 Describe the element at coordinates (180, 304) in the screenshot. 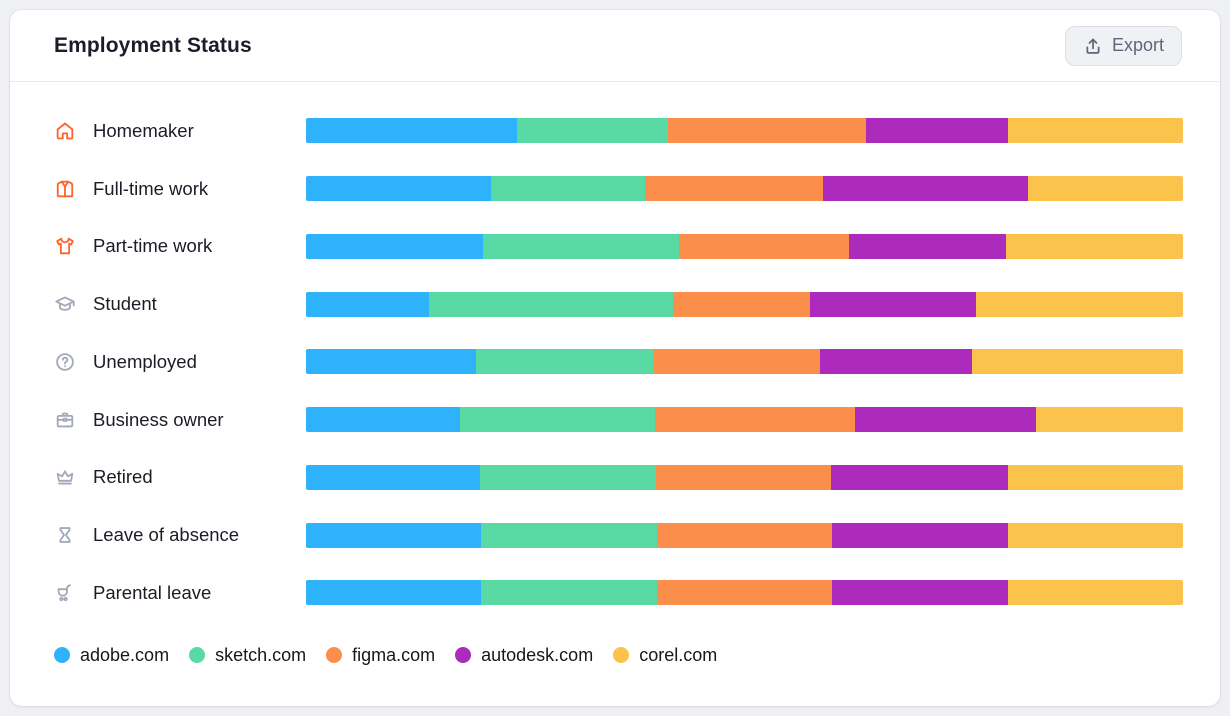

I see `row-head: Student` at that location.